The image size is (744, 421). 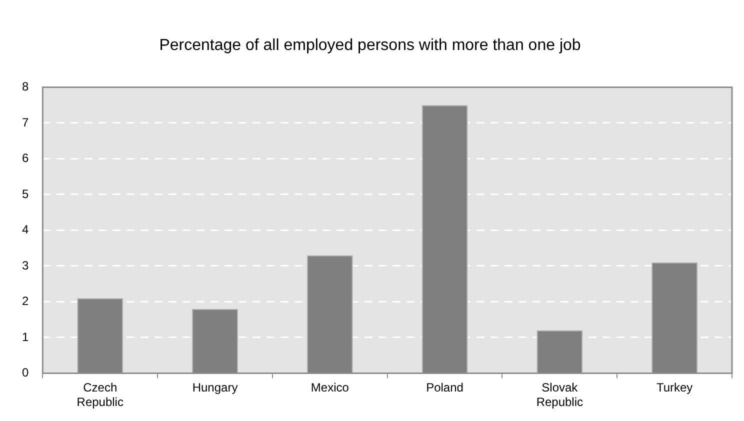 What do you see at coordinates (25, 229) in the screenshot?
I see `y-tick-label: 4` at bounding box center [25, 229].